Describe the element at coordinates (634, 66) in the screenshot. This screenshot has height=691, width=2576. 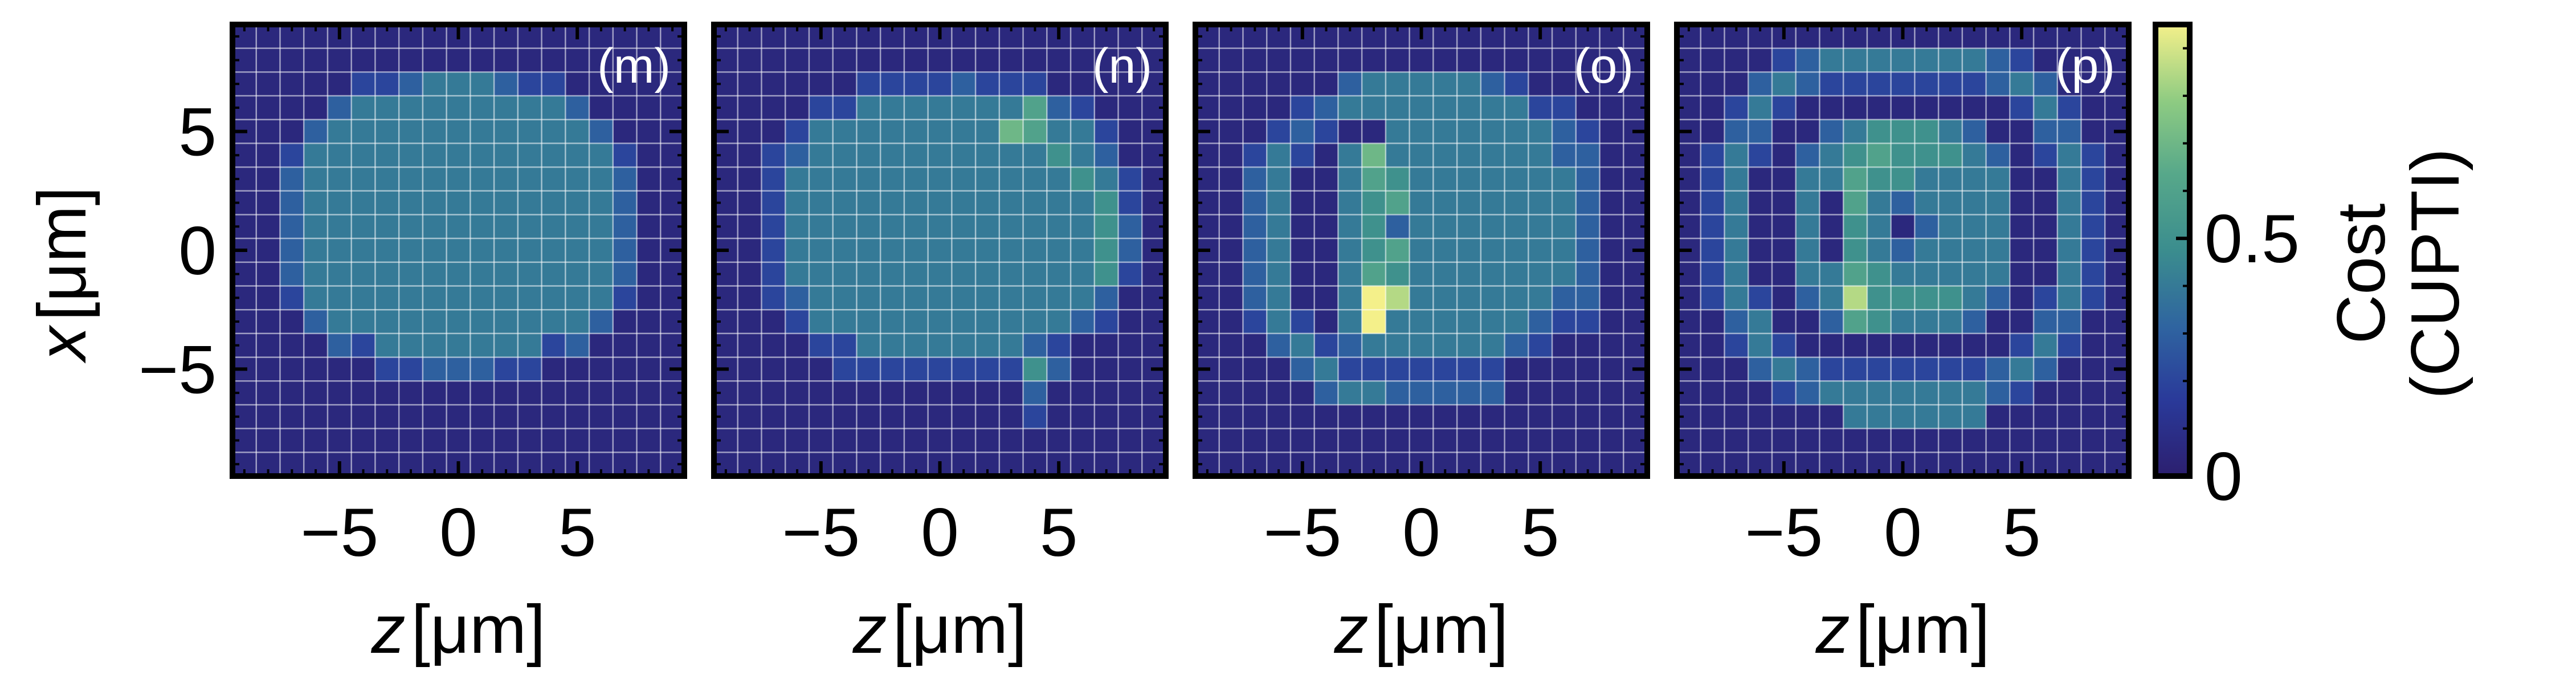
I see `panel-label: (m)` at that location.